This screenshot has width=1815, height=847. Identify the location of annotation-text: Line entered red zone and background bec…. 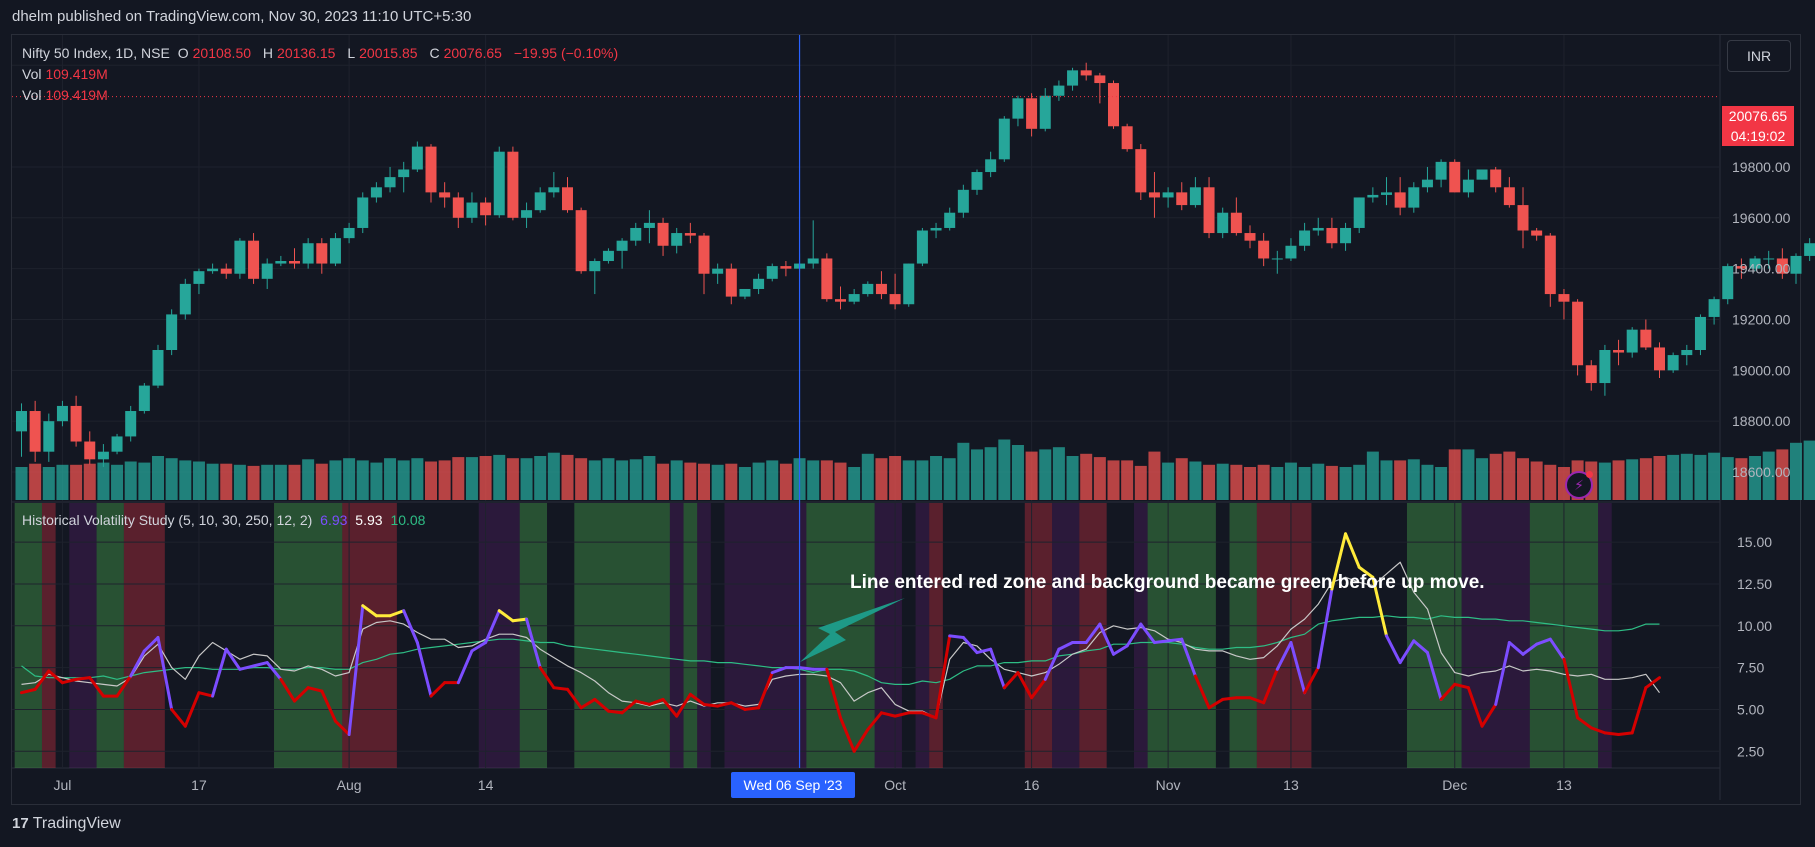
(1167, 582).